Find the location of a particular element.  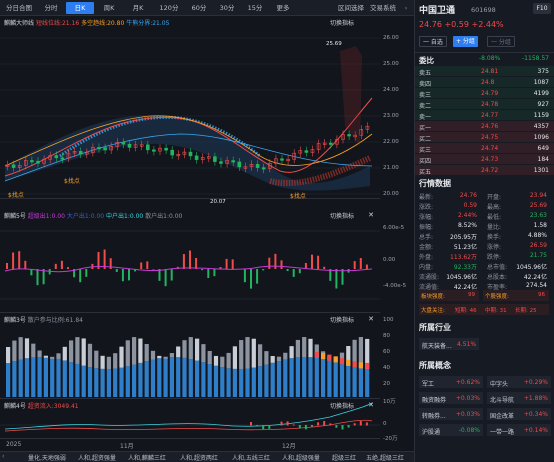

ask-level: 卖二 24.78 927 is located at coordinates (484, 104).